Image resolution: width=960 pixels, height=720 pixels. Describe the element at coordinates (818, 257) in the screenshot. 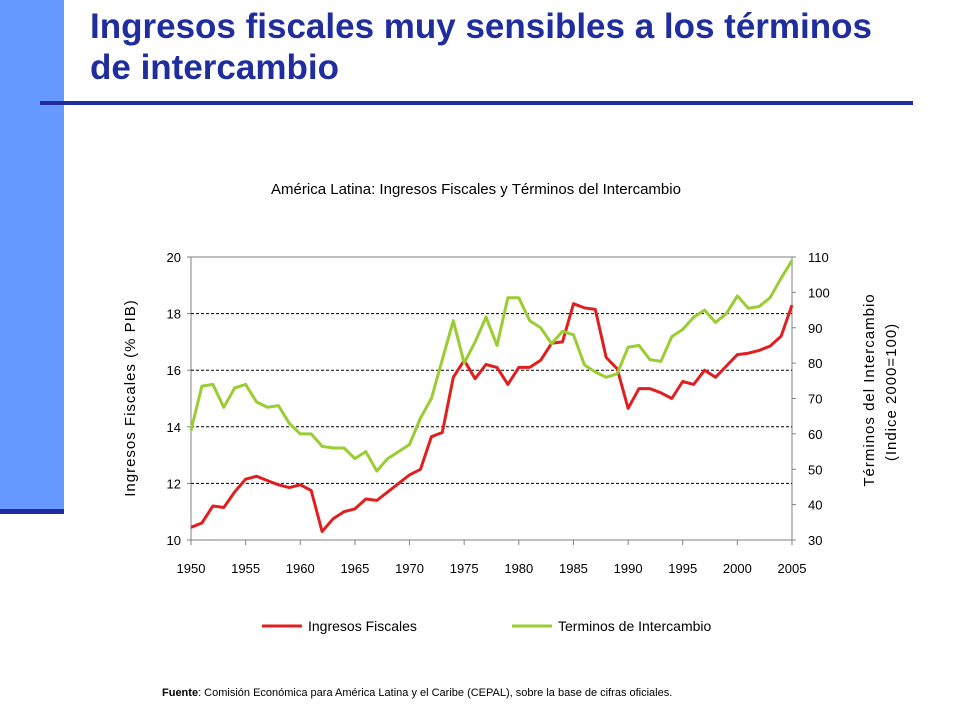

I see `y2-tick-label: 110` at that location.